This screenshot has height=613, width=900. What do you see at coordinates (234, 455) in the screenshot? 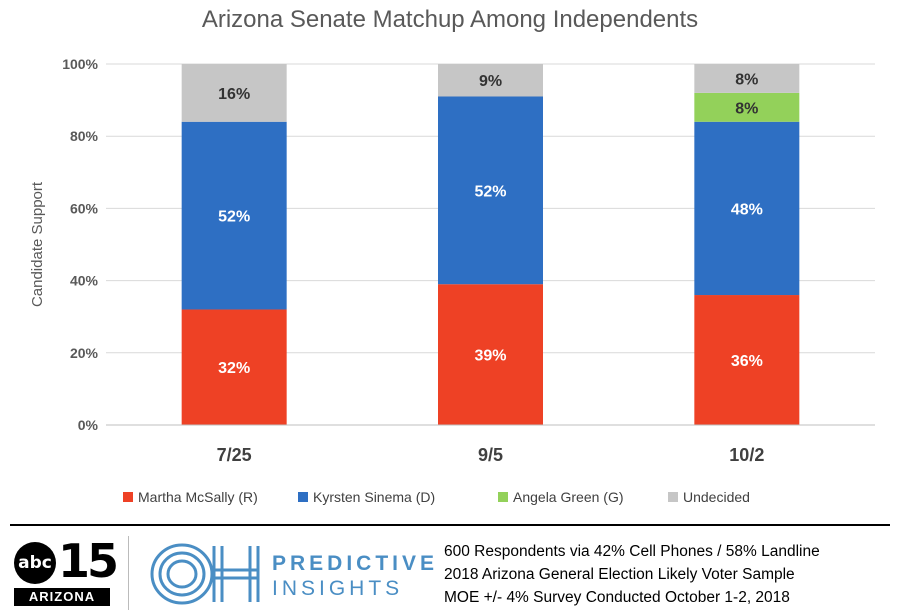
I see `x-tick-label: 7/25` at bounding box center [234, 455].